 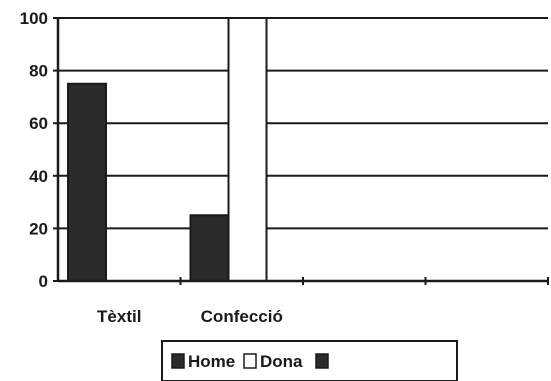 I want to click on legend-box, so click(x=309, y=360).